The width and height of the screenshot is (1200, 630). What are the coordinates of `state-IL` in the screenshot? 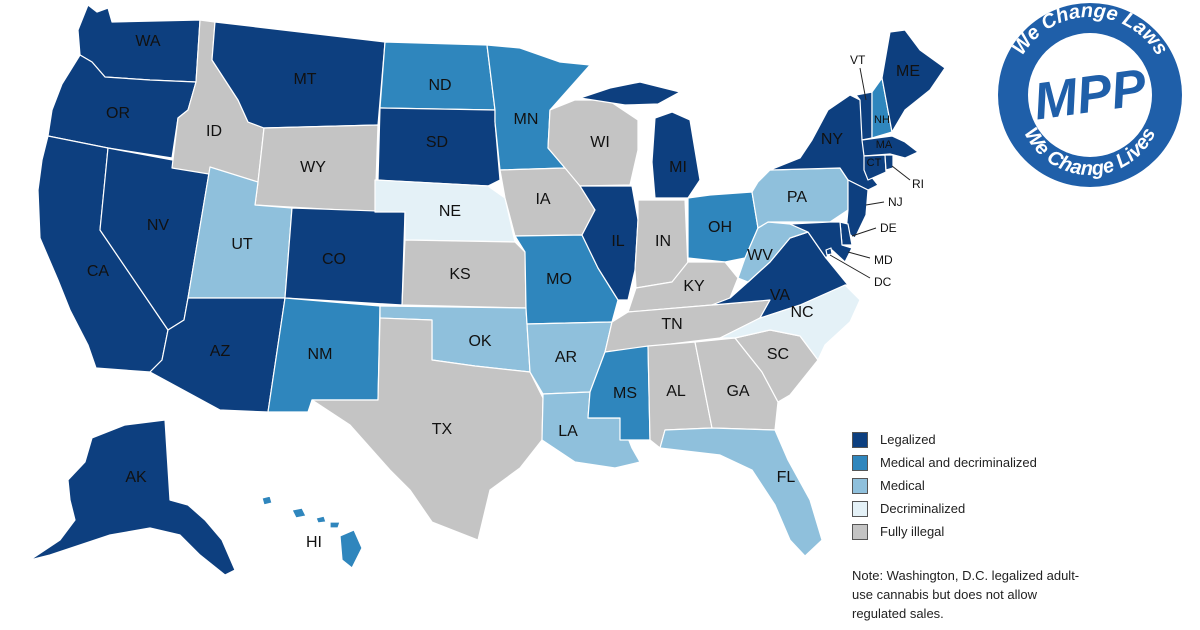 It's located at (609, 243).